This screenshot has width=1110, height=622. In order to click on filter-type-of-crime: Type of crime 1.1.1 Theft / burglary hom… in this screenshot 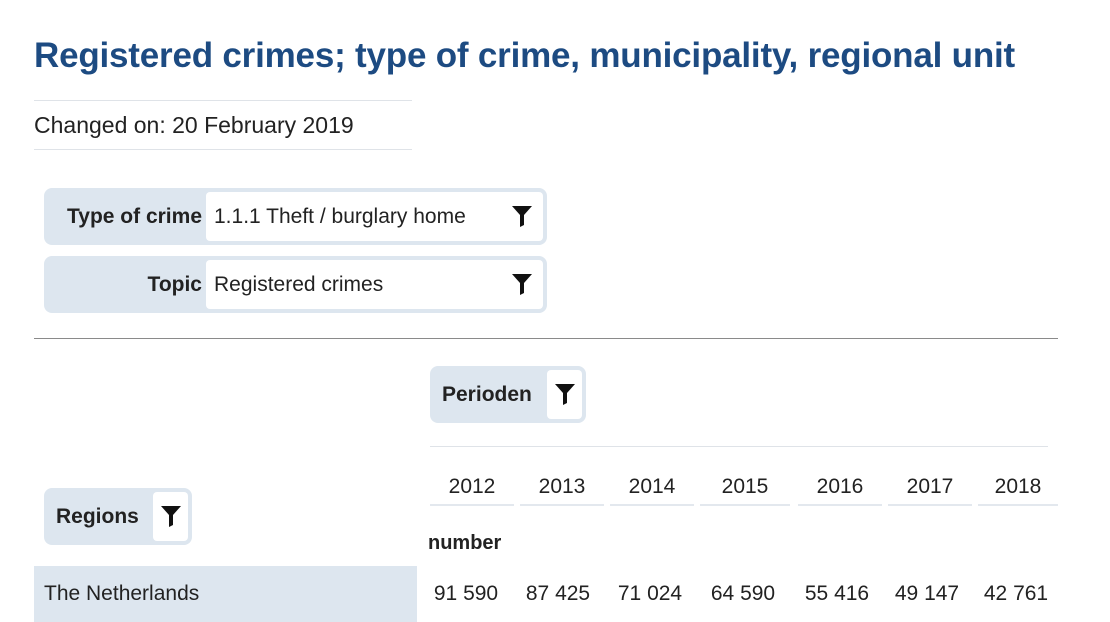, I will do `click(295, 216)`.